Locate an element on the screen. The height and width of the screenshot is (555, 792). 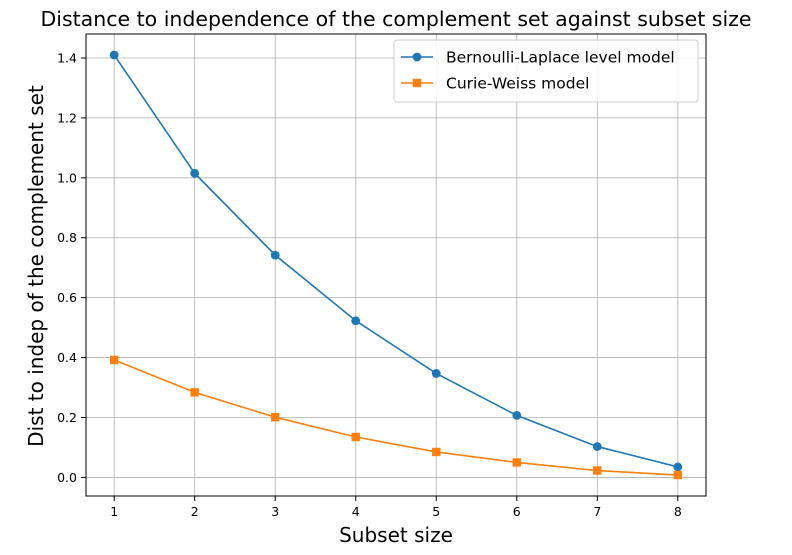
legend-marker-circle is located at coordinates (417, 57).